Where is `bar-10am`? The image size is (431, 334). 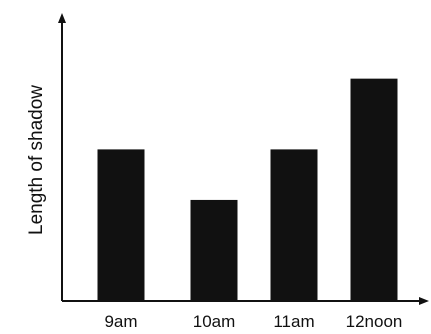
bar-10am is located at coordinates (214, 250).